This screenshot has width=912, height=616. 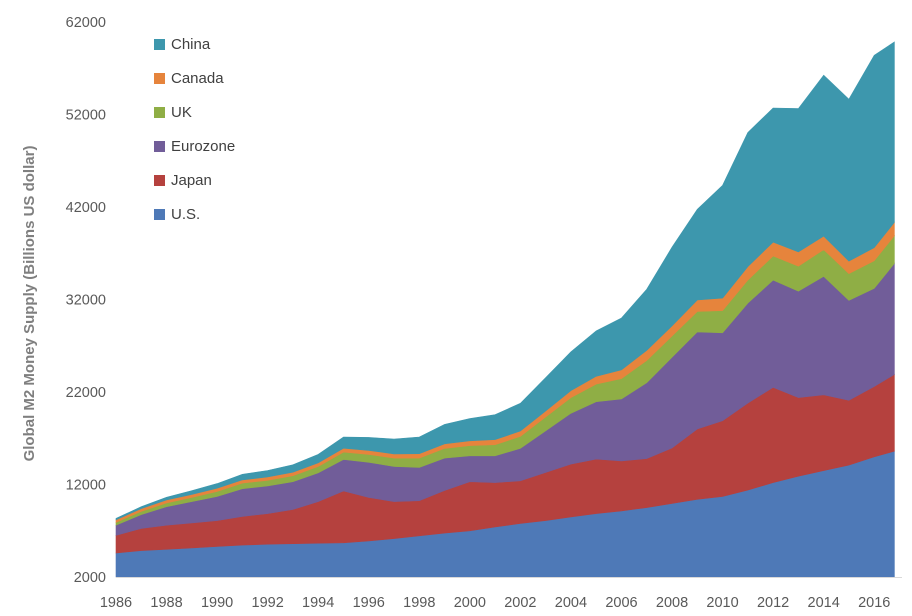 What do you see at coordinates (181, 112) in the screenshot?
I see `legend-label: UK` at bounding box center [181, 112].